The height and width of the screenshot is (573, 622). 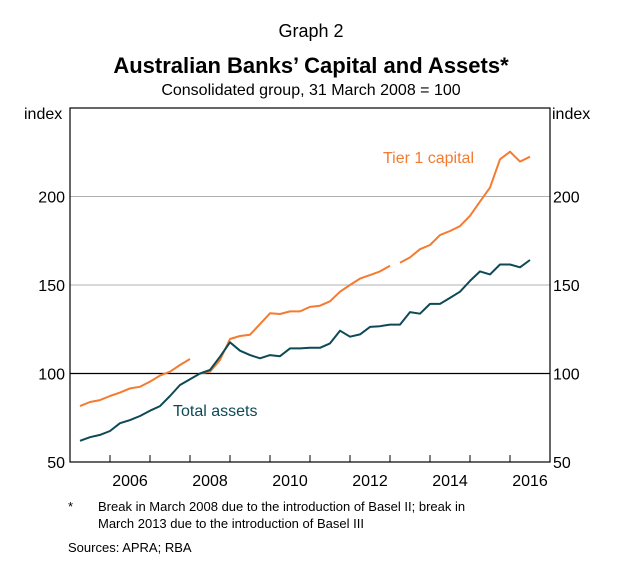 I want to click on x-tick-label: 2012, so click(x=370, y=481).